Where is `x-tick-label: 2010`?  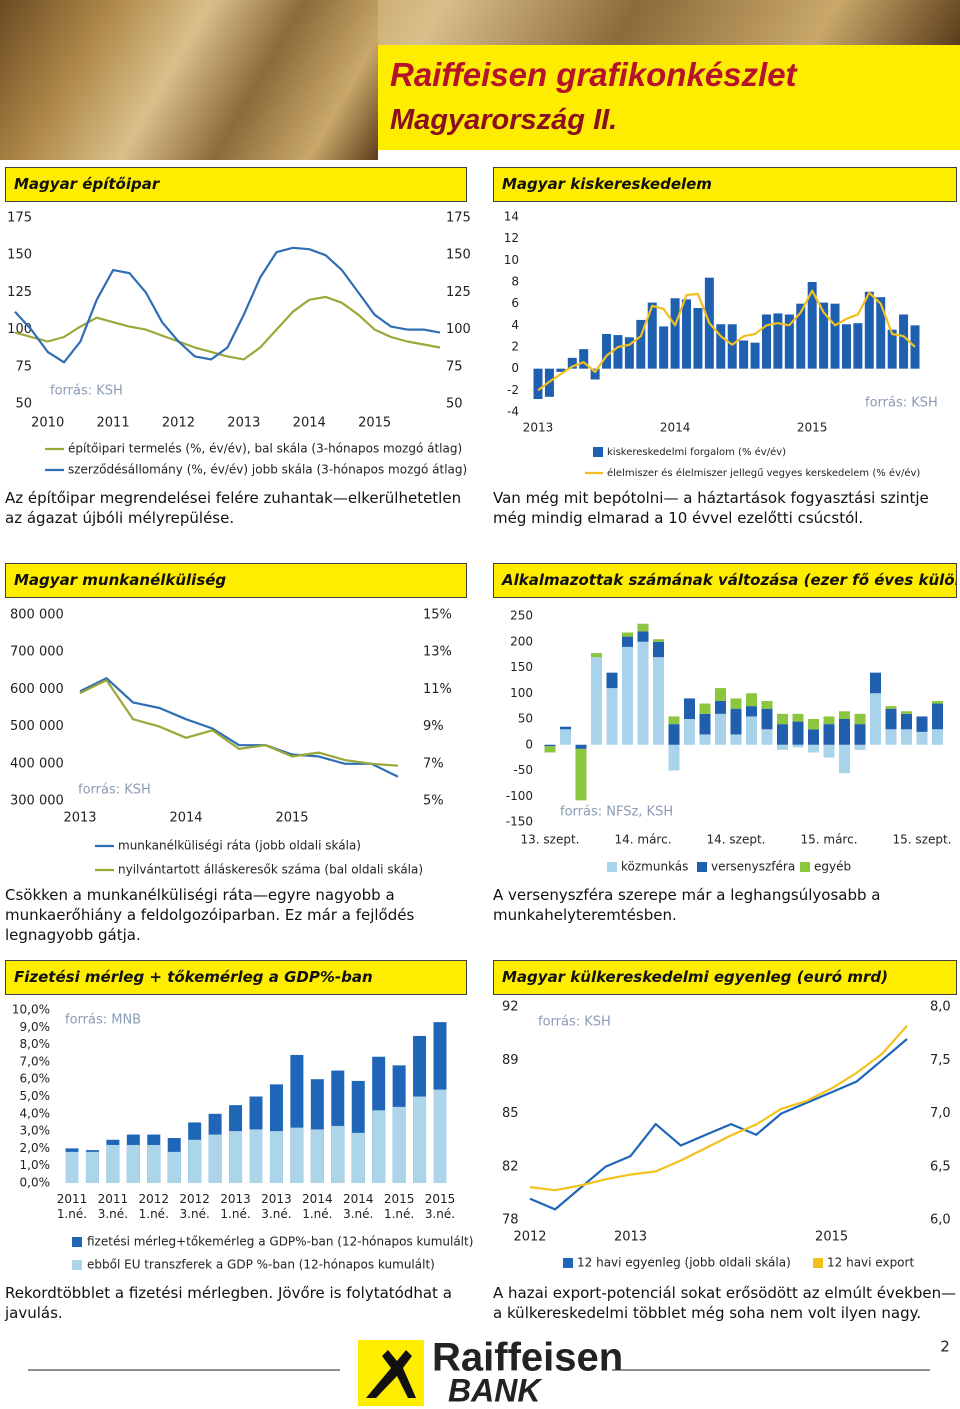 x-tick-label: 2010 is located at coordinates (47, 423).